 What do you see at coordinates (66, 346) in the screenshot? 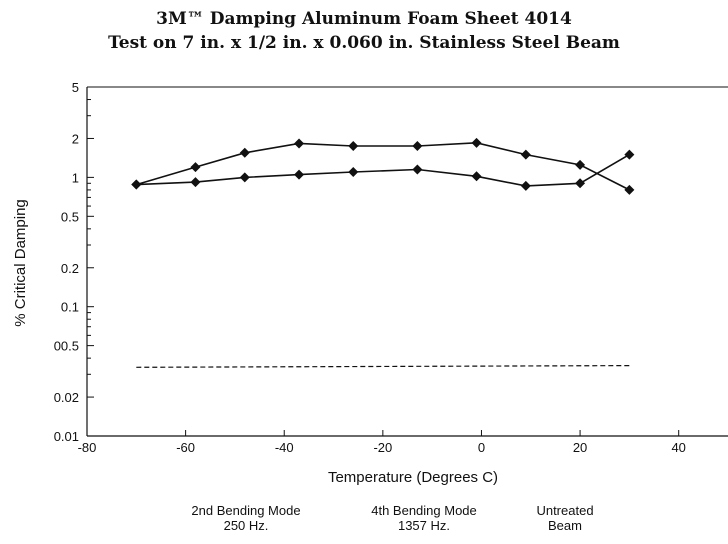
I see `y-tick-label: 00.5` at bounding box center [66, 346].